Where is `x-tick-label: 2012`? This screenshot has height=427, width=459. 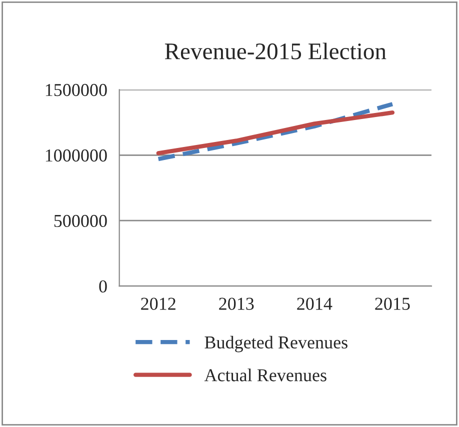
x-tick-label: 2012 is located at coordinates (158, 304).